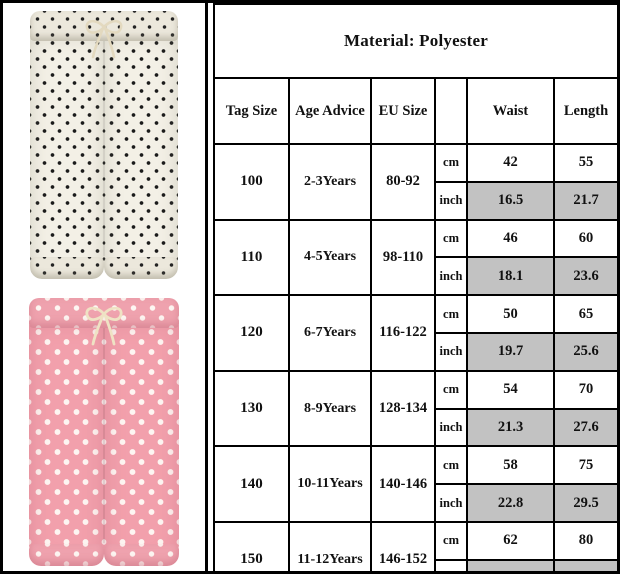  I want to click on cream-pants-right-leg, so click(141, 157).